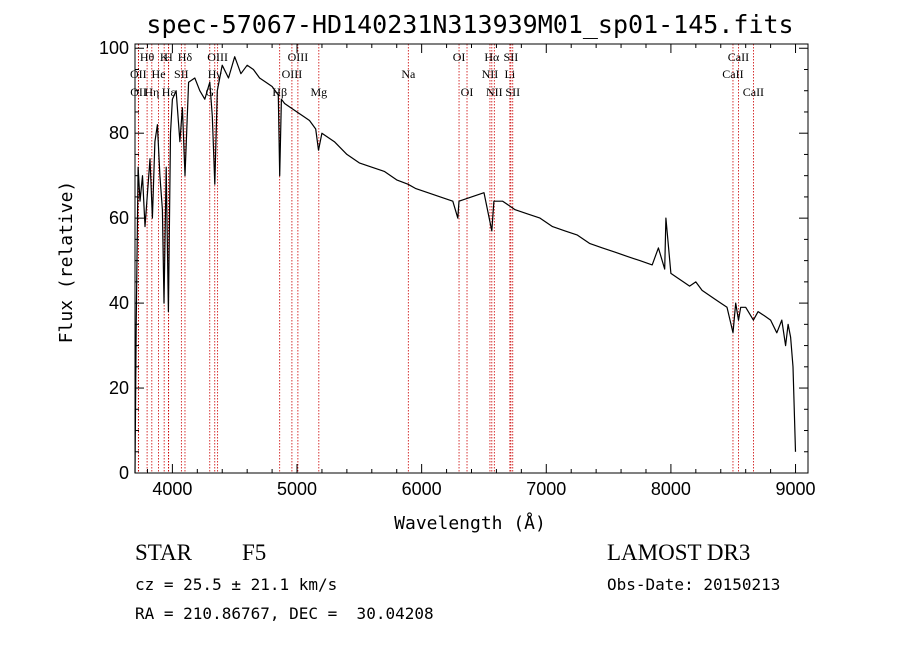 The height and width of the screenshot is (649, 900). Describe the element at coordinates (459, 57) in the screenshot. I see `line-label-19: OI` at that location.